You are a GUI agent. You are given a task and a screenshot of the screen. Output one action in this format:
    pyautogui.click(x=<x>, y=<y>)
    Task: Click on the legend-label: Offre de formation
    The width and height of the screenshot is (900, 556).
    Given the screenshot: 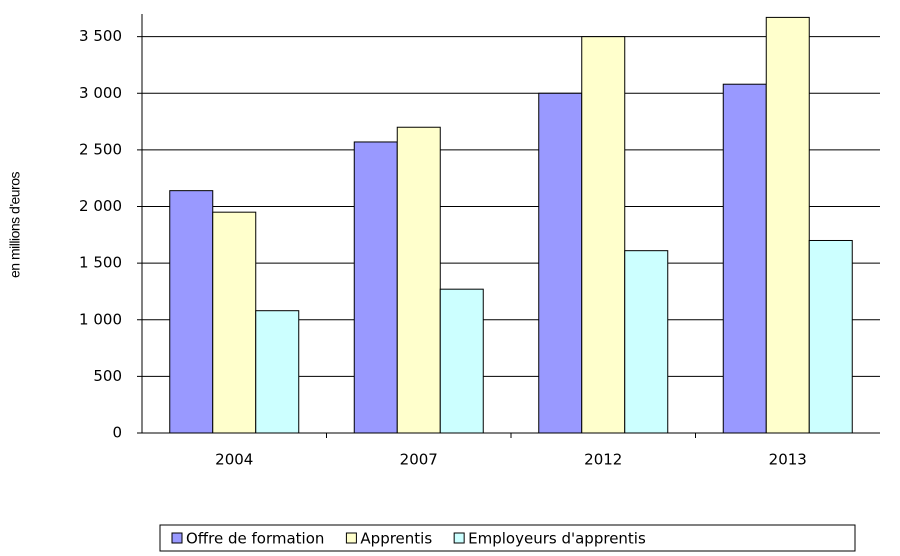 What is the action you would take?
    pyautogui.click(x=255, y=539)
    